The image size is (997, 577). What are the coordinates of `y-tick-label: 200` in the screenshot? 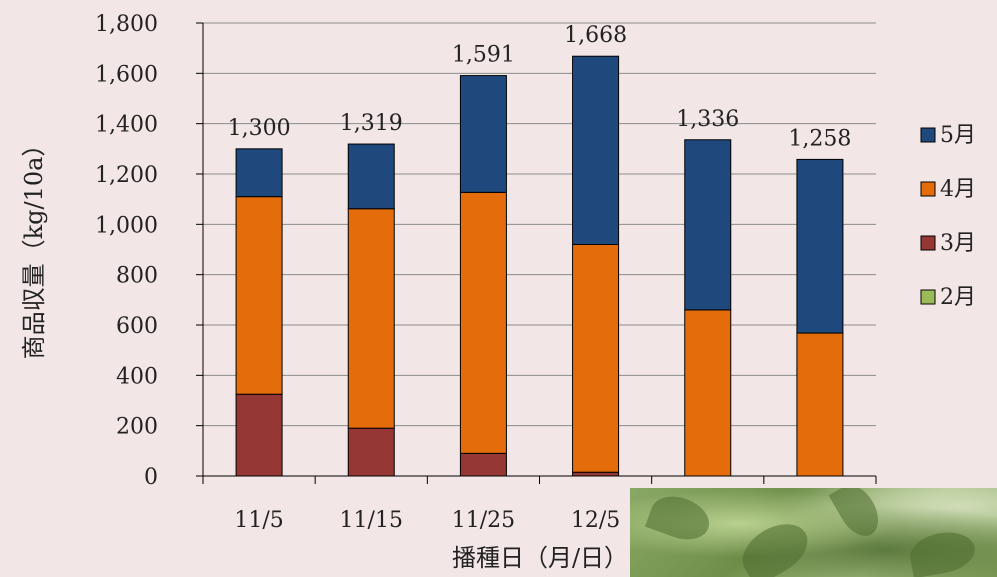 It's located at (137, 427).